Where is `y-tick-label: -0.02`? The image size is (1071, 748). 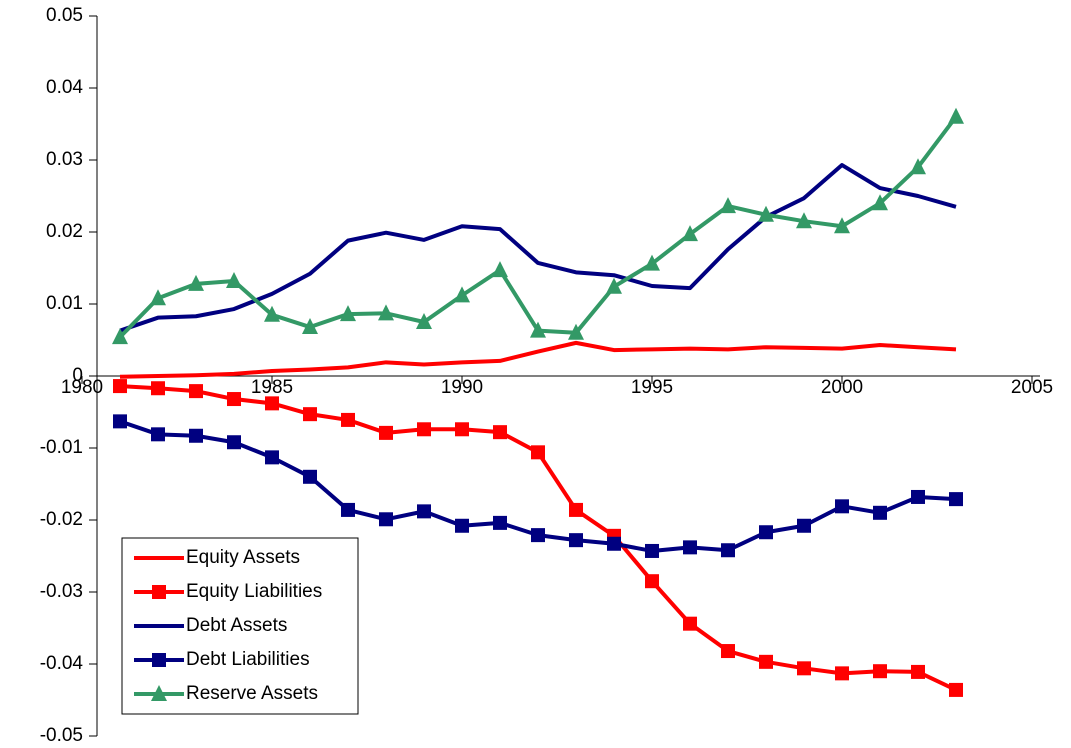
y-tick-label: -0.02 is located at coordinates (61, 519).